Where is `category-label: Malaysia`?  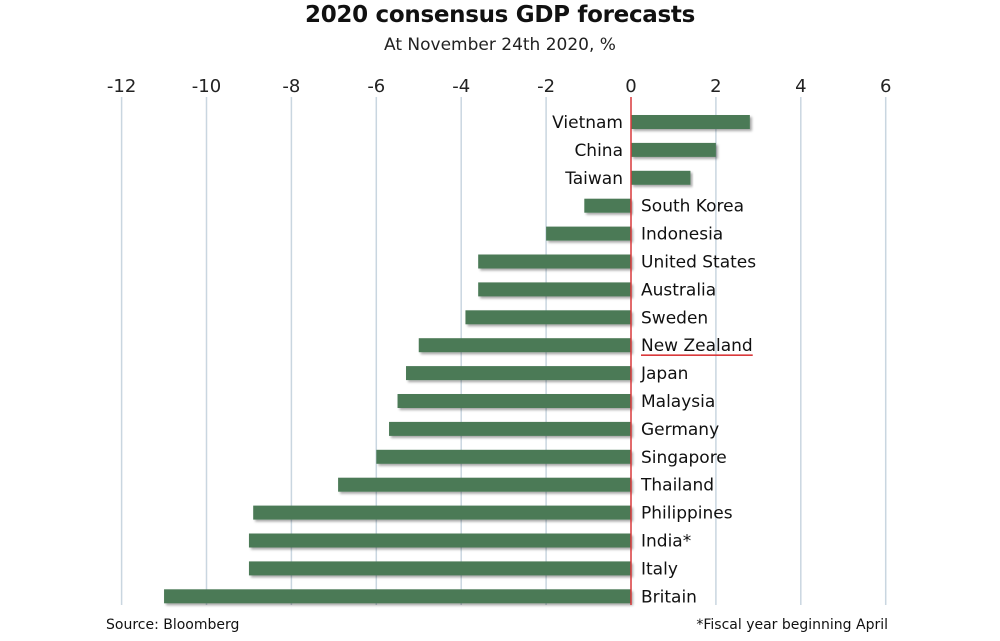
category-label: Malaysia is located at coordinates (678, 402).